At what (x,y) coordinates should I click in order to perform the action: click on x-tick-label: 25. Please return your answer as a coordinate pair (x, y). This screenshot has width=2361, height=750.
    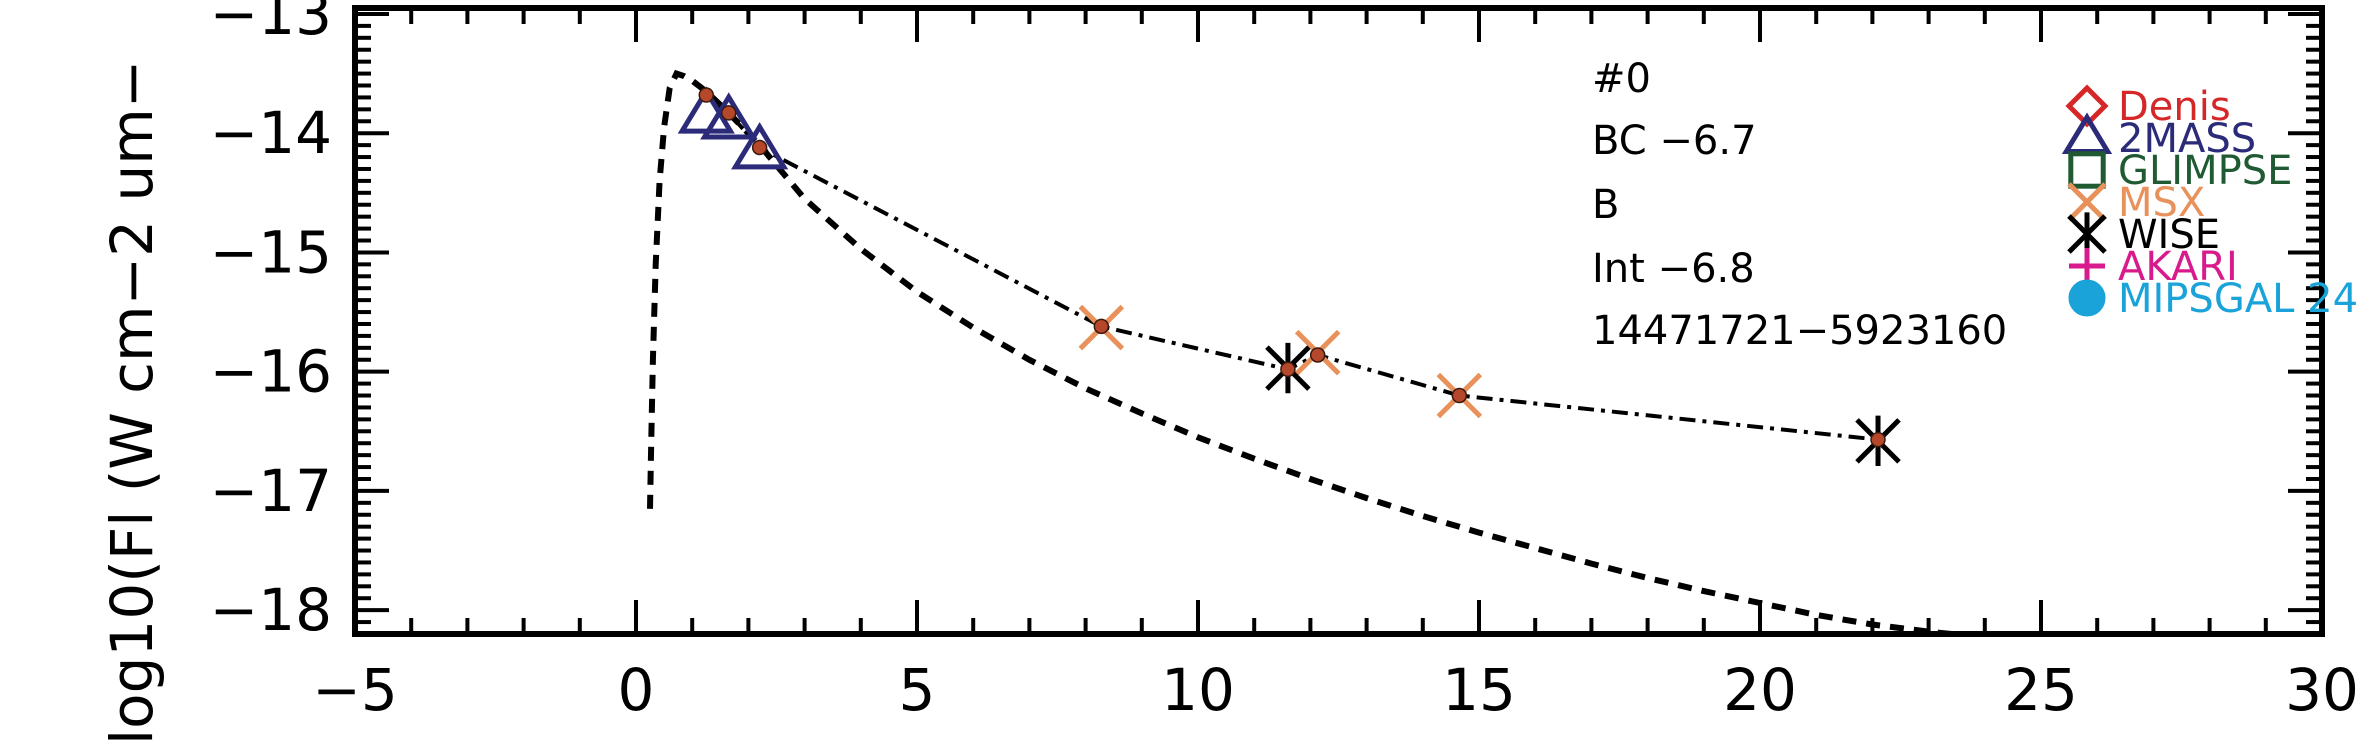
    Looking at the image, I should click on (2041, 690).